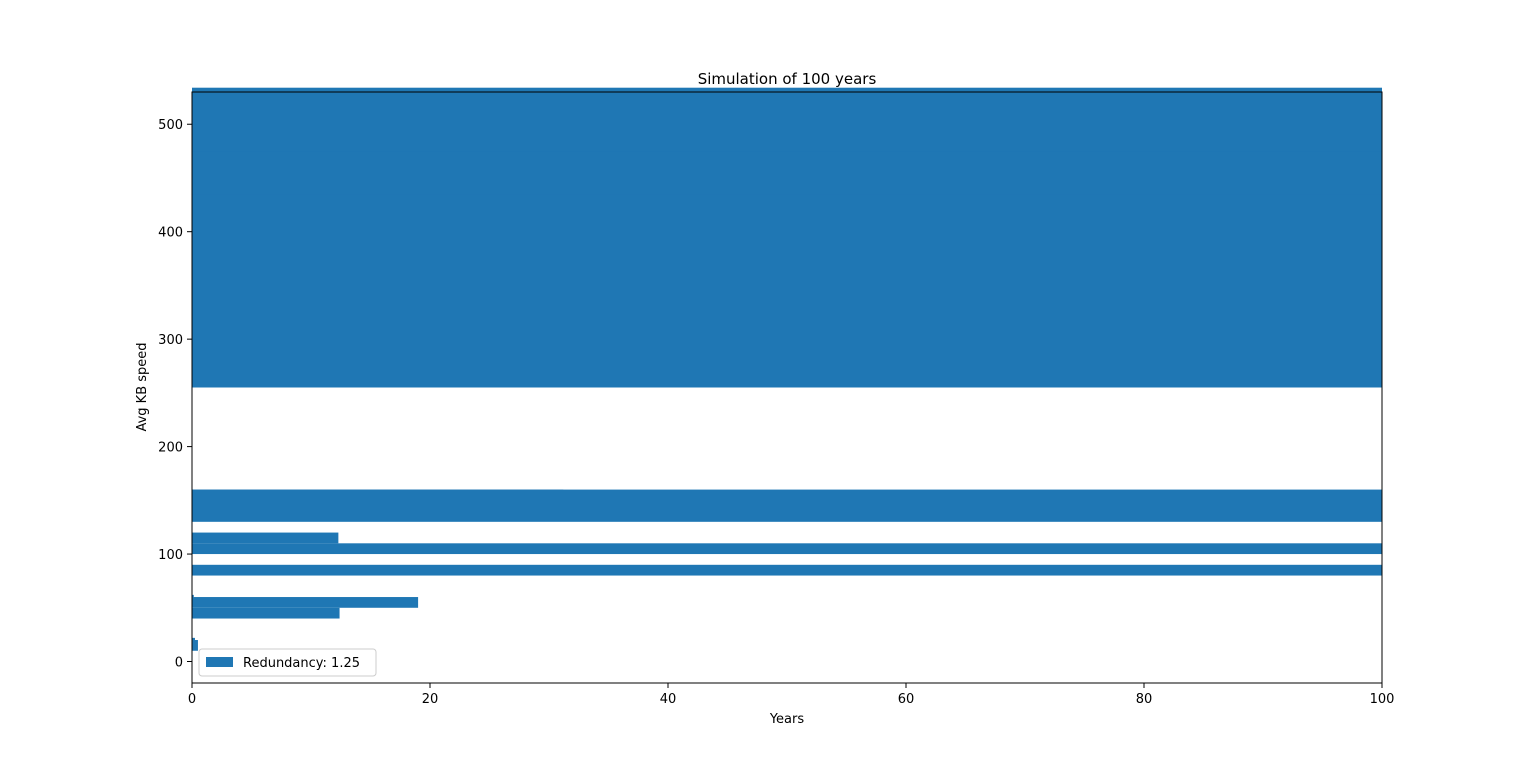 Image resolution: width=1536 pixels, height=767 pixels. Describe the element at coordinates (1382, 699) in the screenshot. I see `x-tick-label: 100` at that location.